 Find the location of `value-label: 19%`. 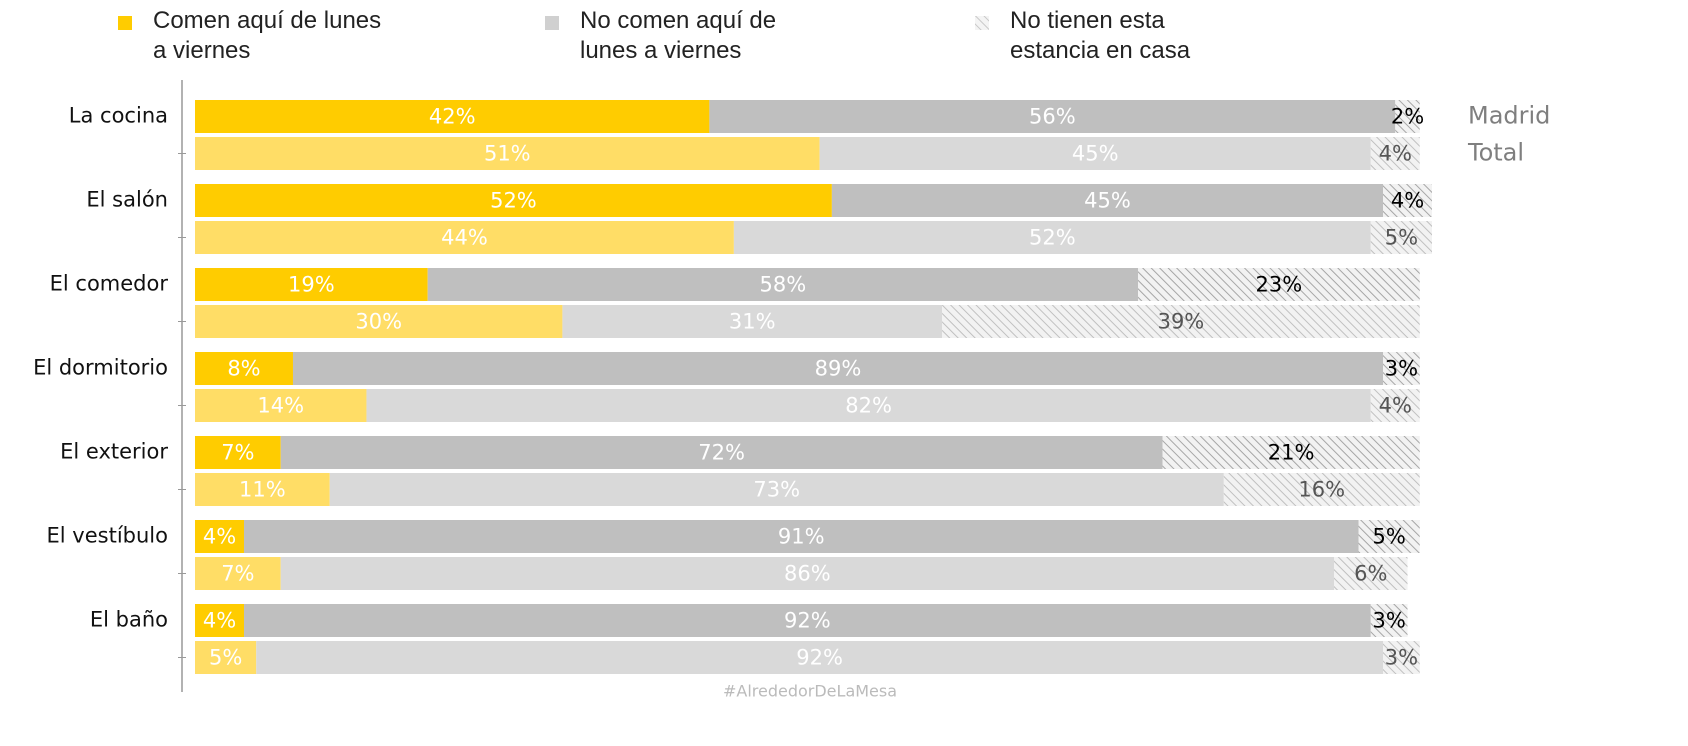

value-label: 19% is located at coordinates (311, 285).